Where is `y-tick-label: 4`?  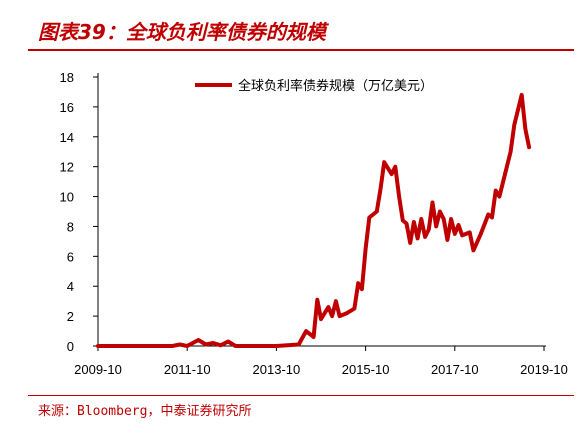 y-tick-label: 4 is located at coordinates (70, 286).